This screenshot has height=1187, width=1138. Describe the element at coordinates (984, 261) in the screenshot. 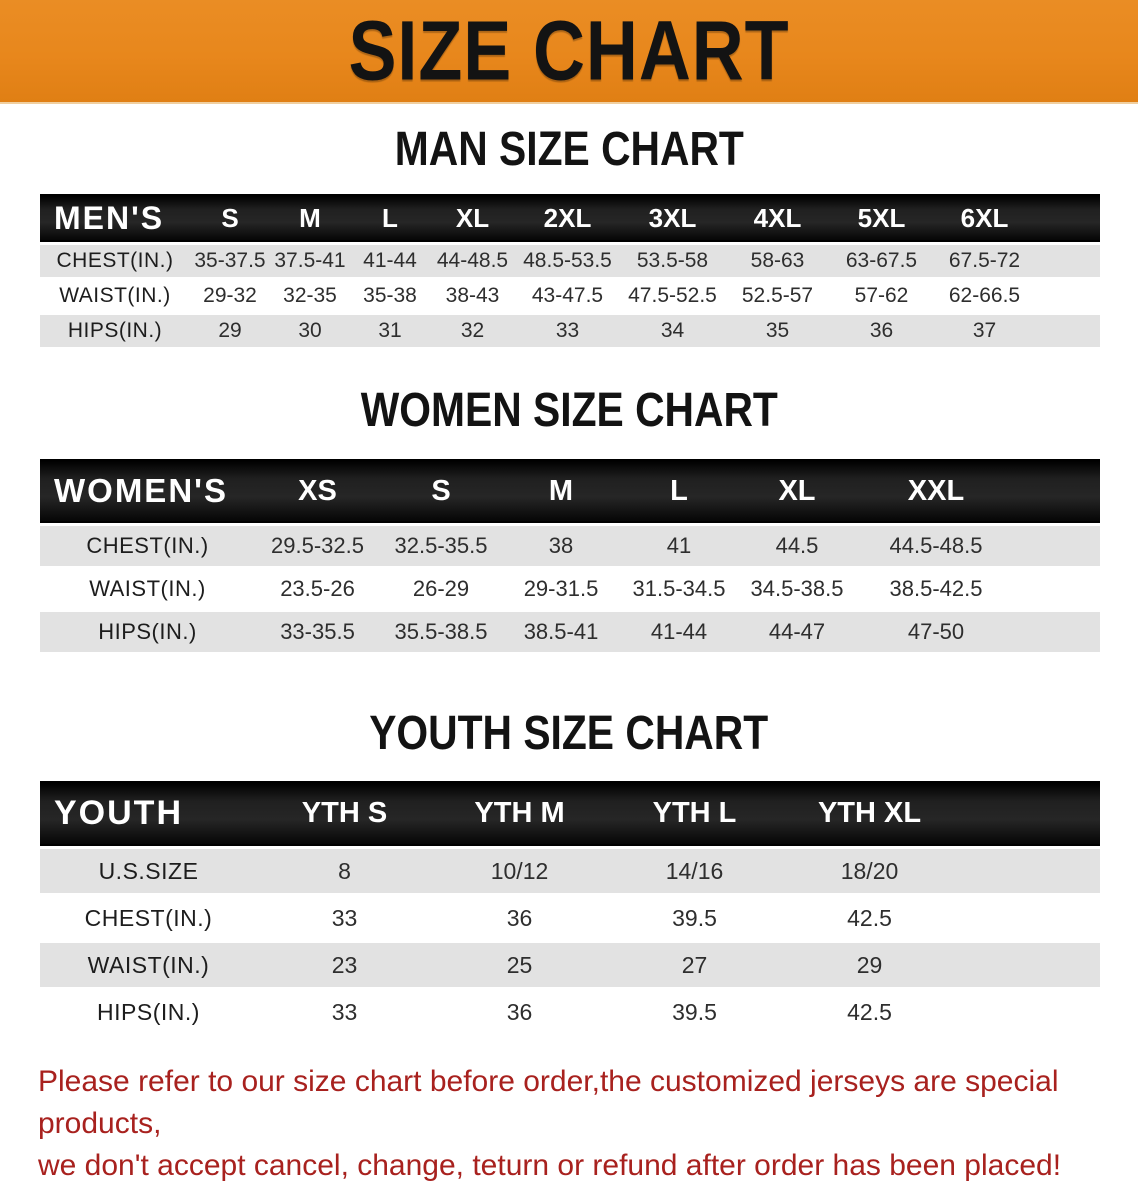

I see `size-value: 67.5-72` at that location.